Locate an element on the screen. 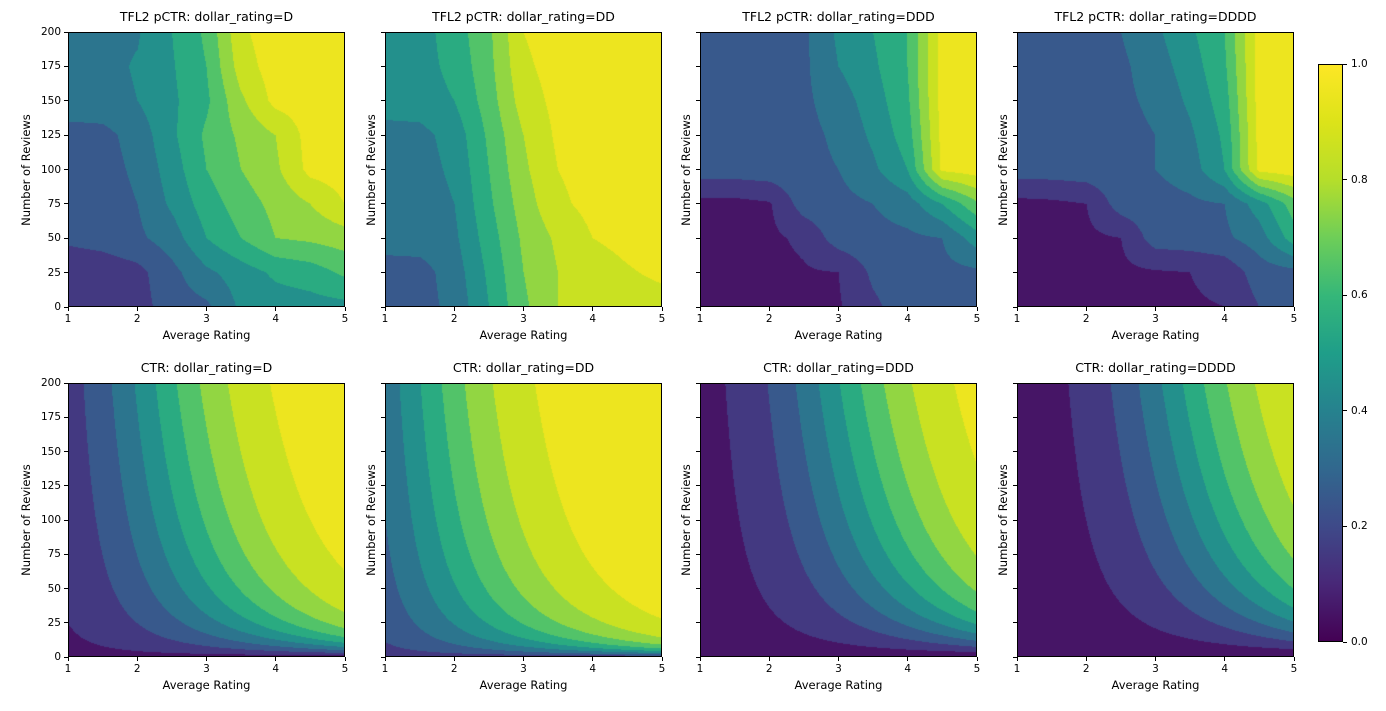  y-tick-label: 175 is located at coordinates (50, 66).